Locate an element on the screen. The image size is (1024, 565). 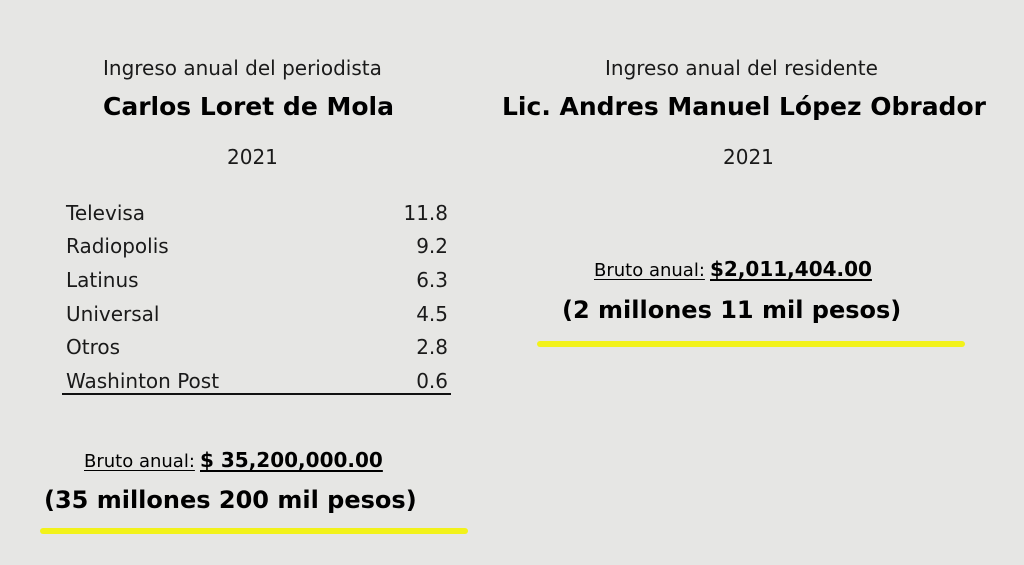
income-source: Washinton Post is located at coordinates (143, 380).